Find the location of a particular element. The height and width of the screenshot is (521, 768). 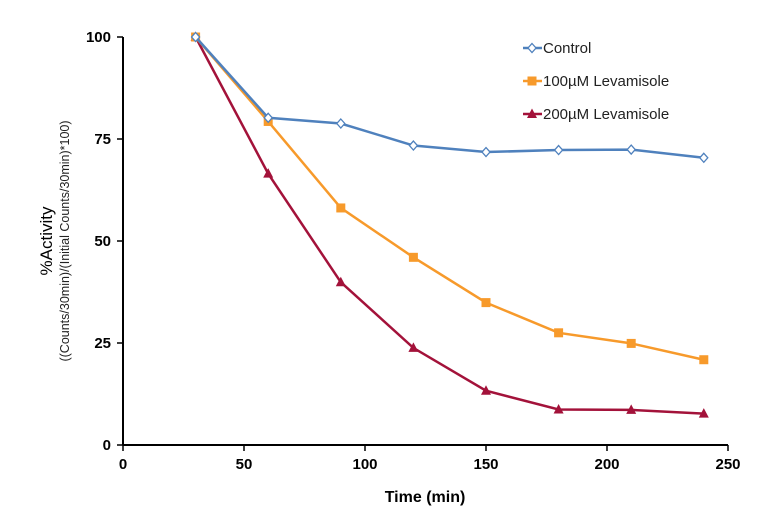

legend-label: 100µM Levamisole is located at coordinates (606, 81).